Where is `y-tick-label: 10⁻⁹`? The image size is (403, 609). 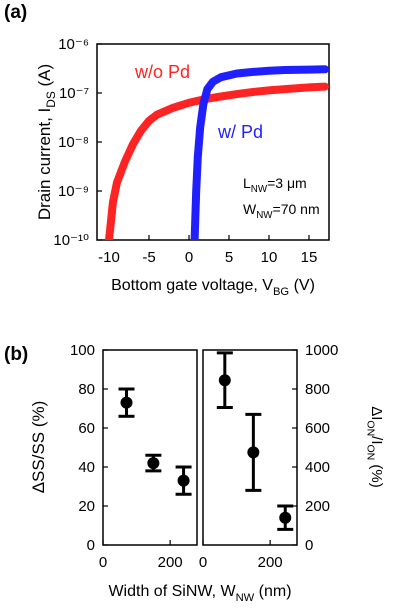
y-tick-label: 10⁻⁹ is located at coordinates (73, 191).